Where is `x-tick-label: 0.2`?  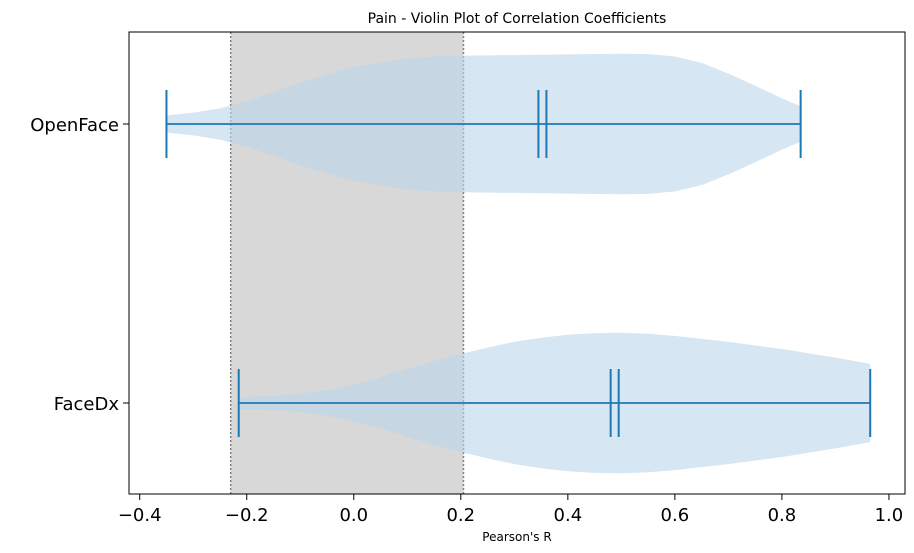
x-tick-label: 0.2 is located at coordinates (460, 515).